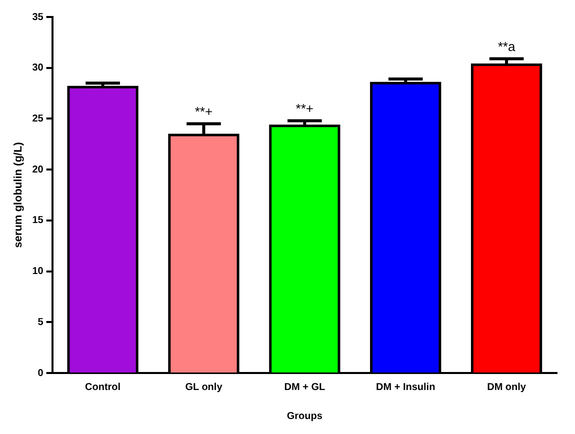 This screenshot has width=575, height=434. Describe the element at coordinates (507, 46) in the screenshot. I see `annotation: **a` at that location.